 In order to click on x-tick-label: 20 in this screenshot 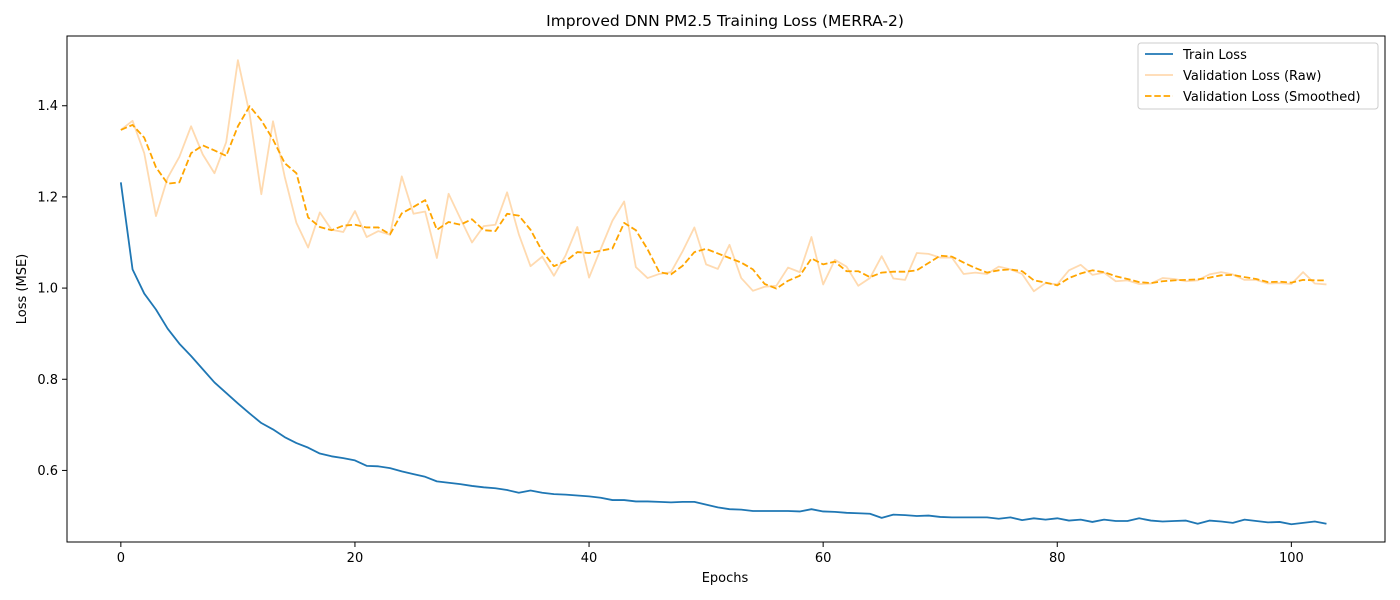, I will do `click(355, 558)`.